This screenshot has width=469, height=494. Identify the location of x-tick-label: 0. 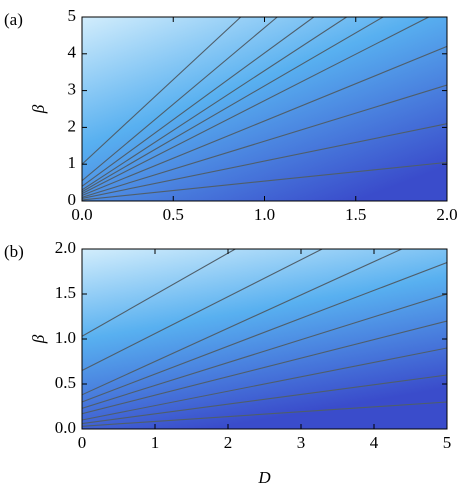
(82, 442).